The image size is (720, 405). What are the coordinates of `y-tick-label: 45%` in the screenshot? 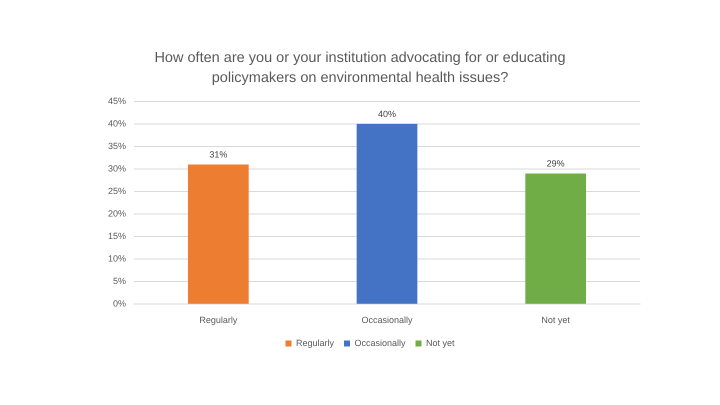 It's located at (117, 101).